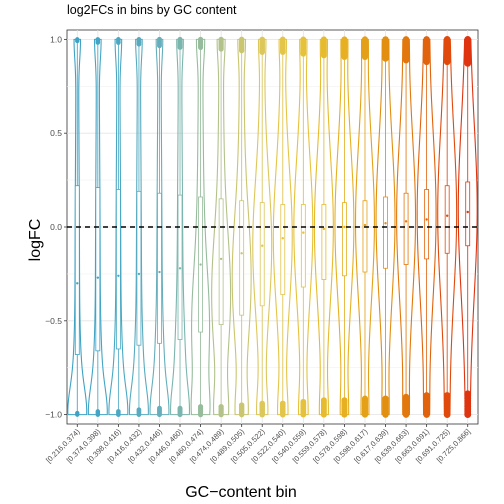 This screenshot has width=504, height=504. I want to click on x-axis-title: GC−content bin, so click(241, 492).